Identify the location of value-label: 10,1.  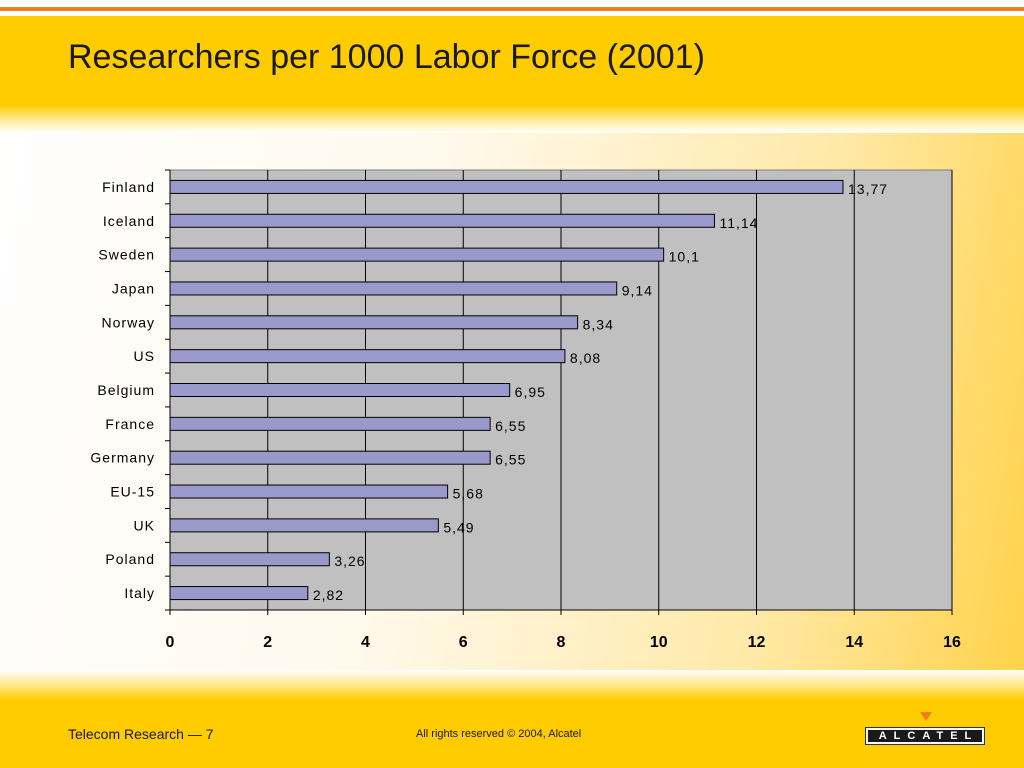
(684, 257).